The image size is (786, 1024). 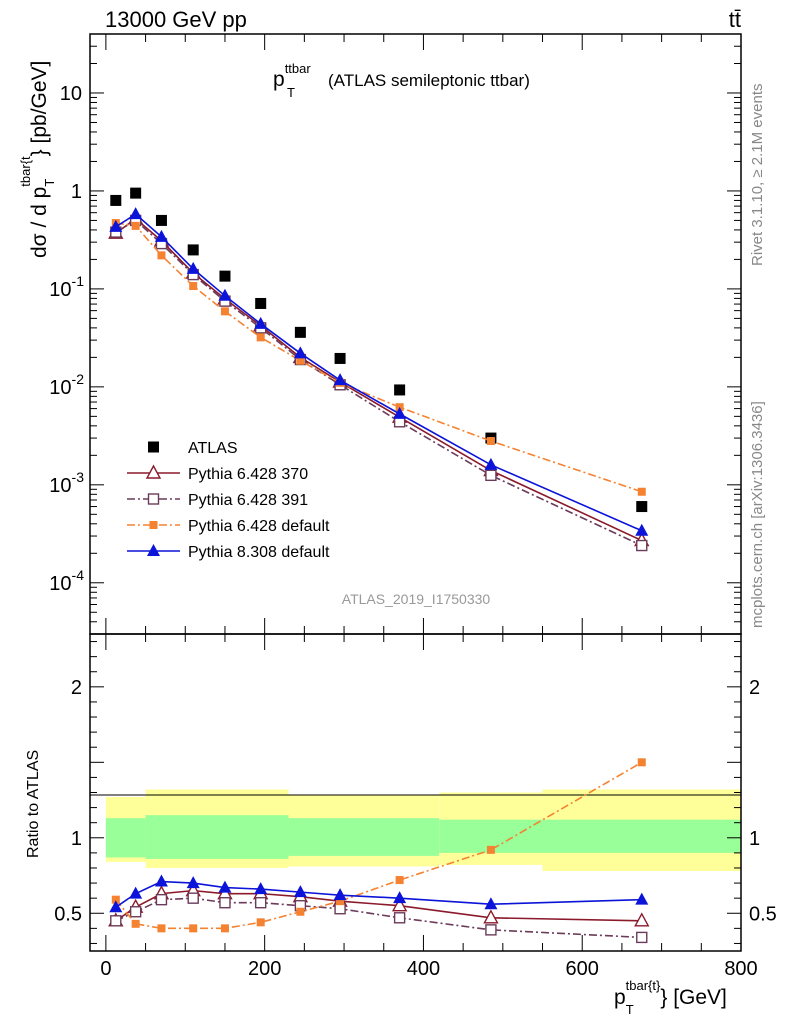 What do you see at coordinates (153, 550) in the screenshot?
I see `legend-marker-py8_default` at bounding box center [153, 550].